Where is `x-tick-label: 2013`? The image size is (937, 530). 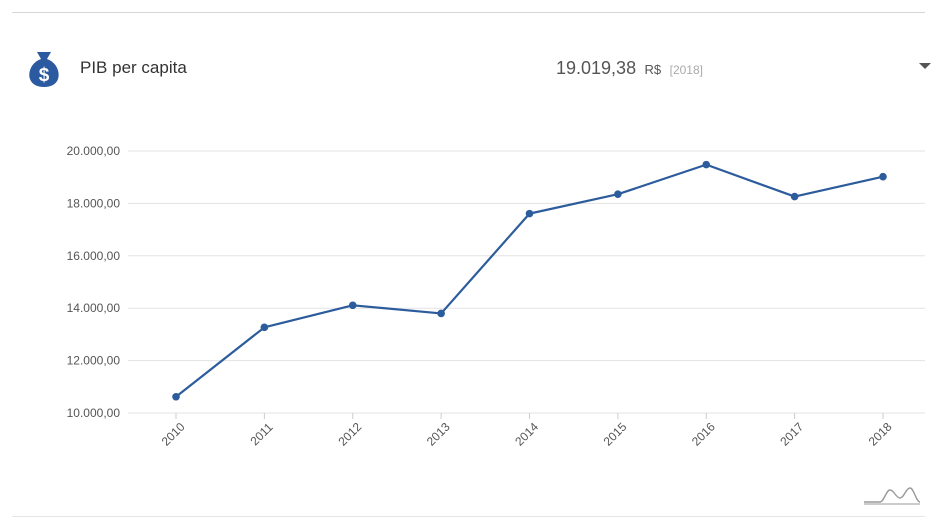
x-tick-label: 2013 is located at coordinates (438, 434).